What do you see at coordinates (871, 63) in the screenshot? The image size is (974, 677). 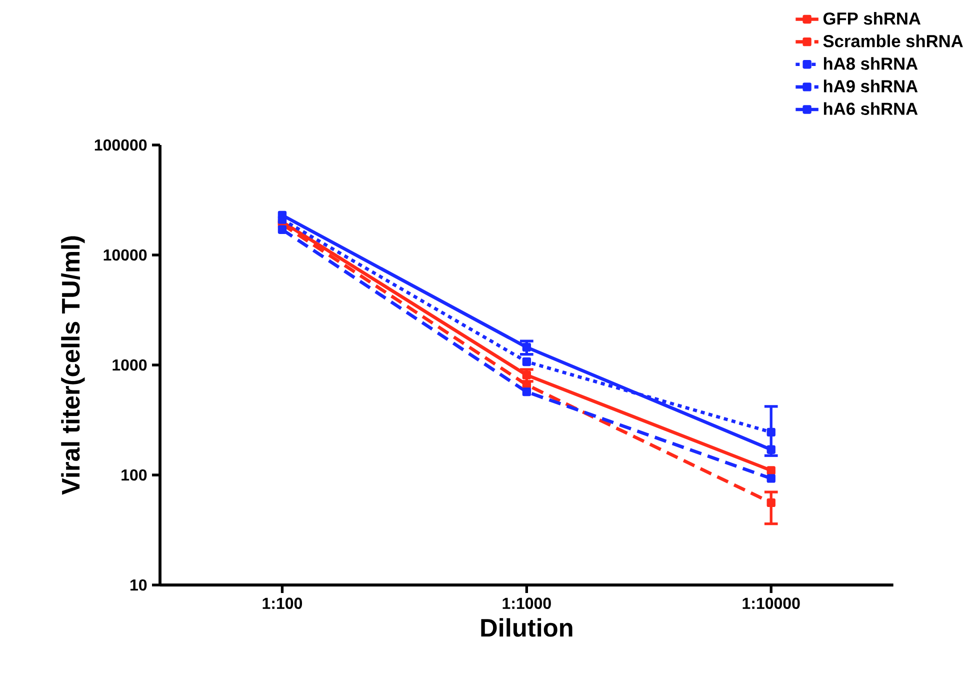 I see `legend-label: hA8 shRNA` at bounding box center [871, 63].